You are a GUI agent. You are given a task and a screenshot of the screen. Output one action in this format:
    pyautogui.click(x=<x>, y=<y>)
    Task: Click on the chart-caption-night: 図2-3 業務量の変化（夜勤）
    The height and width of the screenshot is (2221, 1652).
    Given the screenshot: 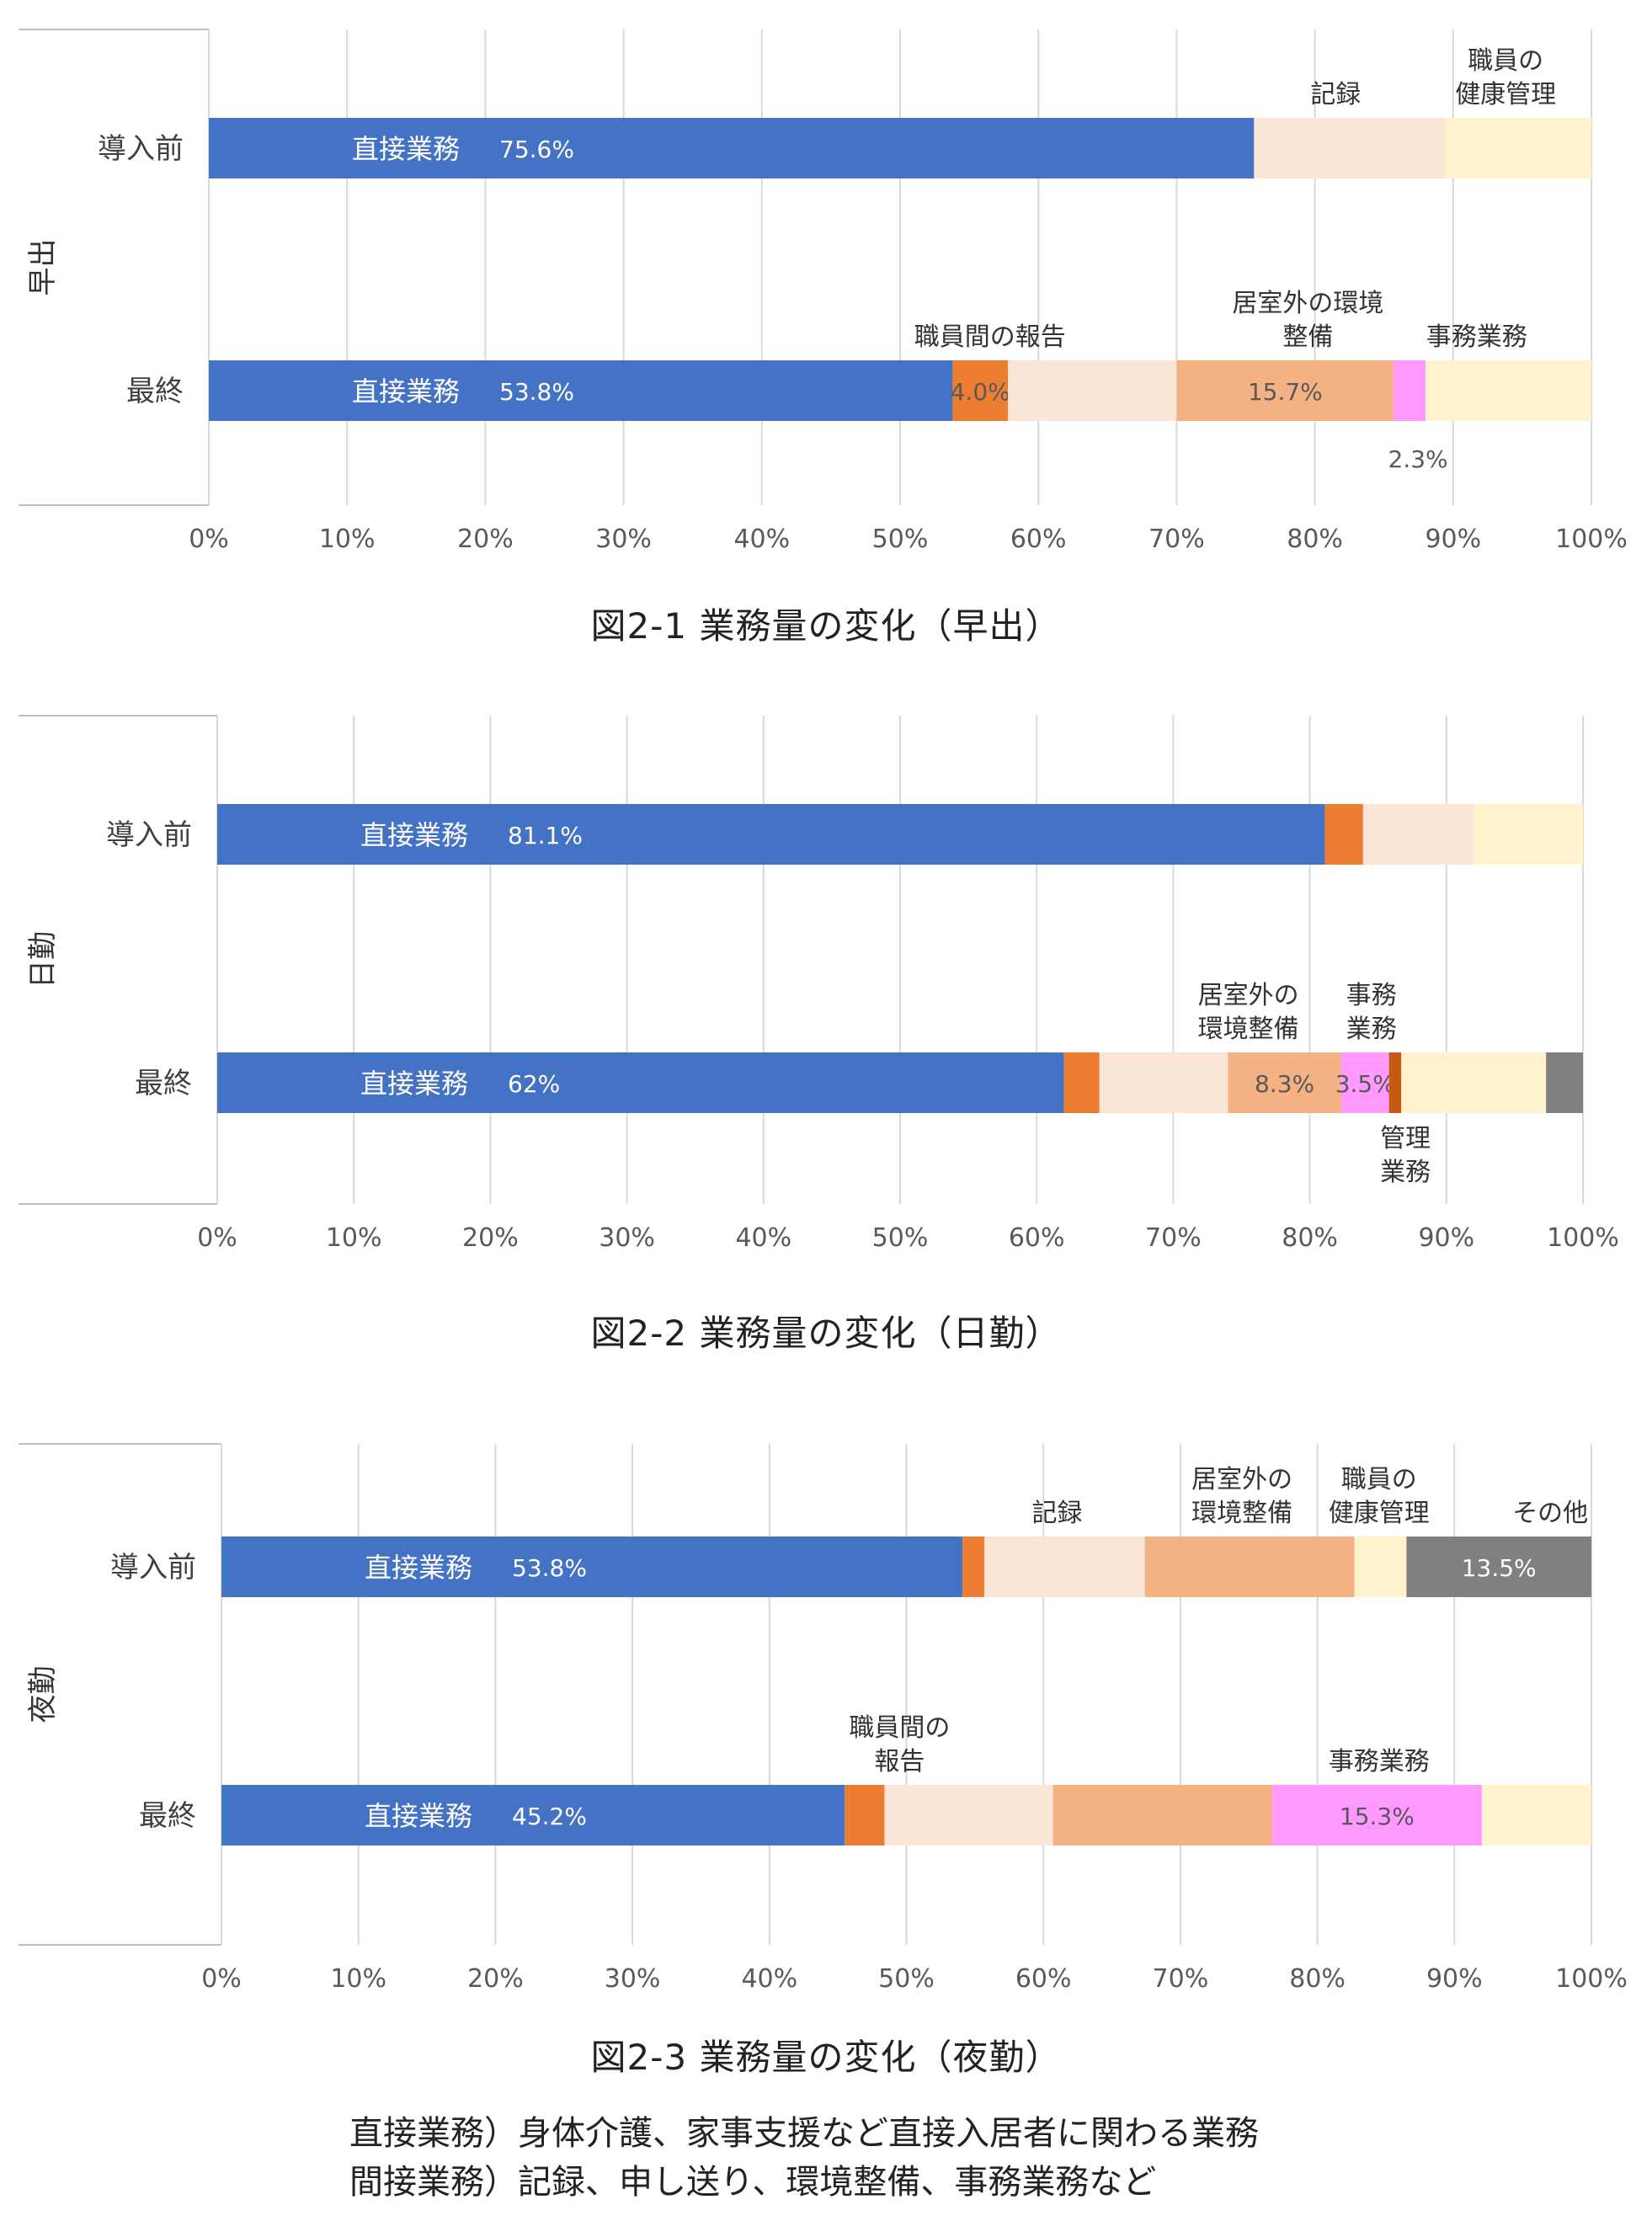 What is the action you would take?
    pyautogui.click(x=826, y=2057)
    